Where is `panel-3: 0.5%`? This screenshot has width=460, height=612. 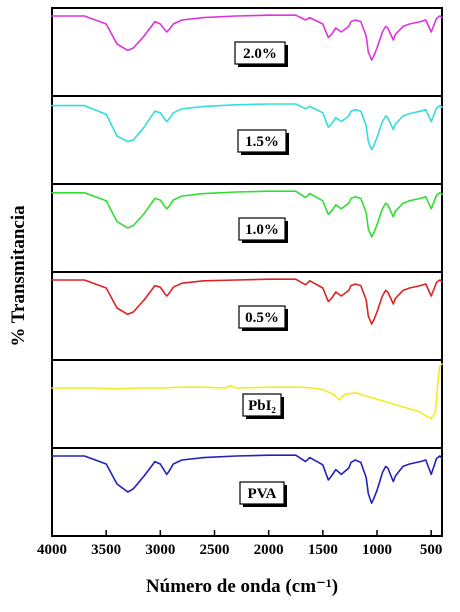
panel-3: 0.5% is located at coordinates (247, 316).